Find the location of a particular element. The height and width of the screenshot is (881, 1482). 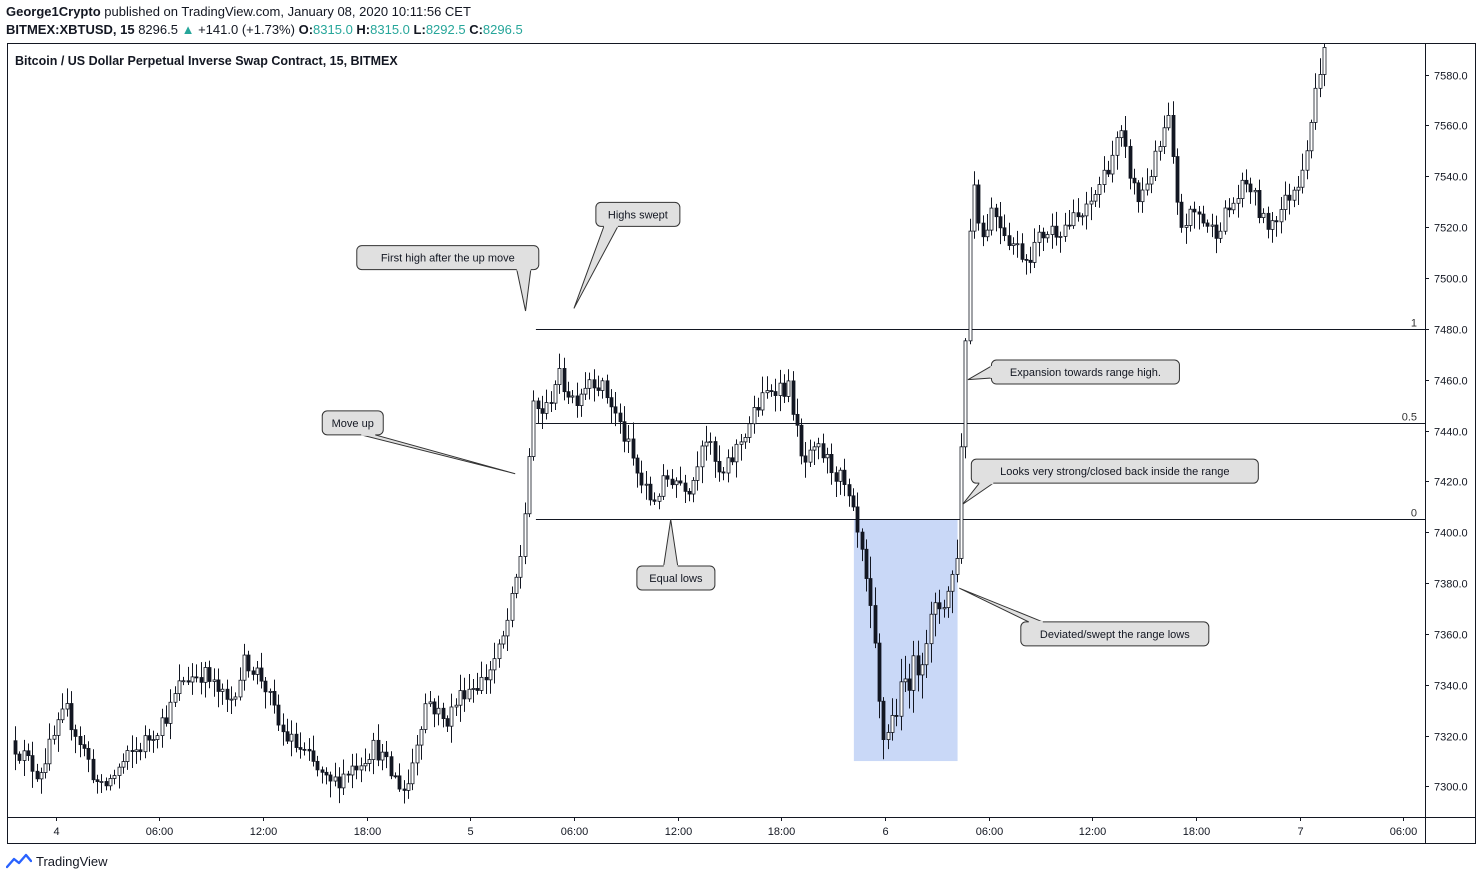

open-label: O: is located at coordinates (306, 29).